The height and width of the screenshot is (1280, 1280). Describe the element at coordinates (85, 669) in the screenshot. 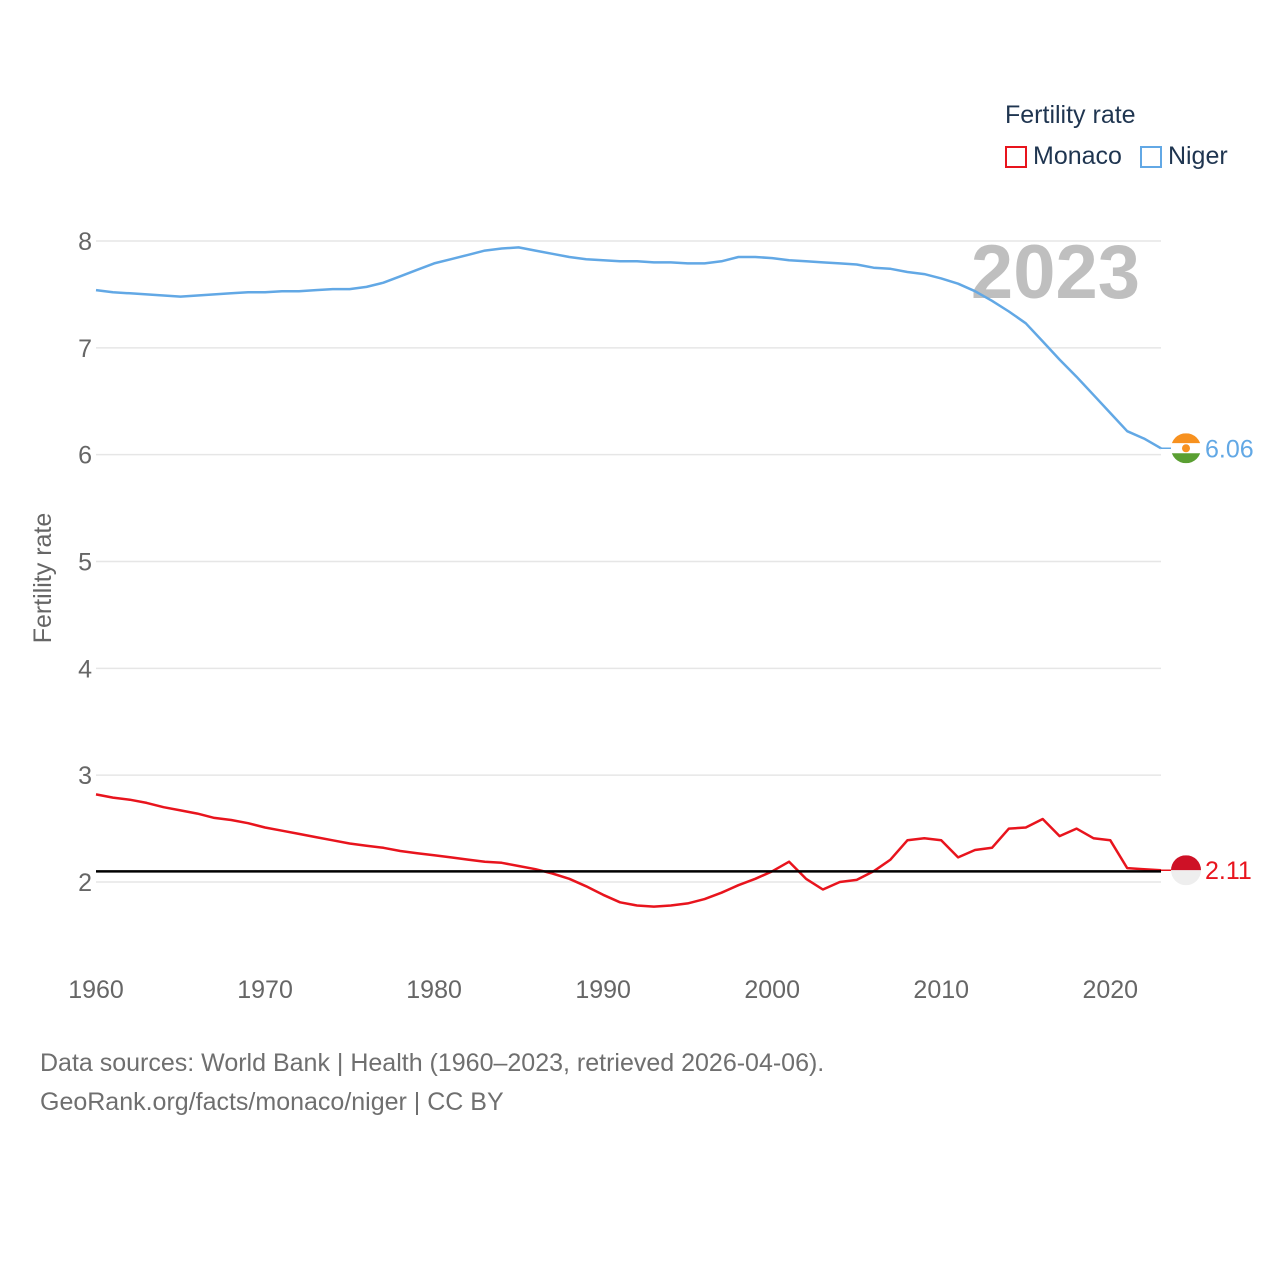

I see `y-tick-4: 4` at that location.